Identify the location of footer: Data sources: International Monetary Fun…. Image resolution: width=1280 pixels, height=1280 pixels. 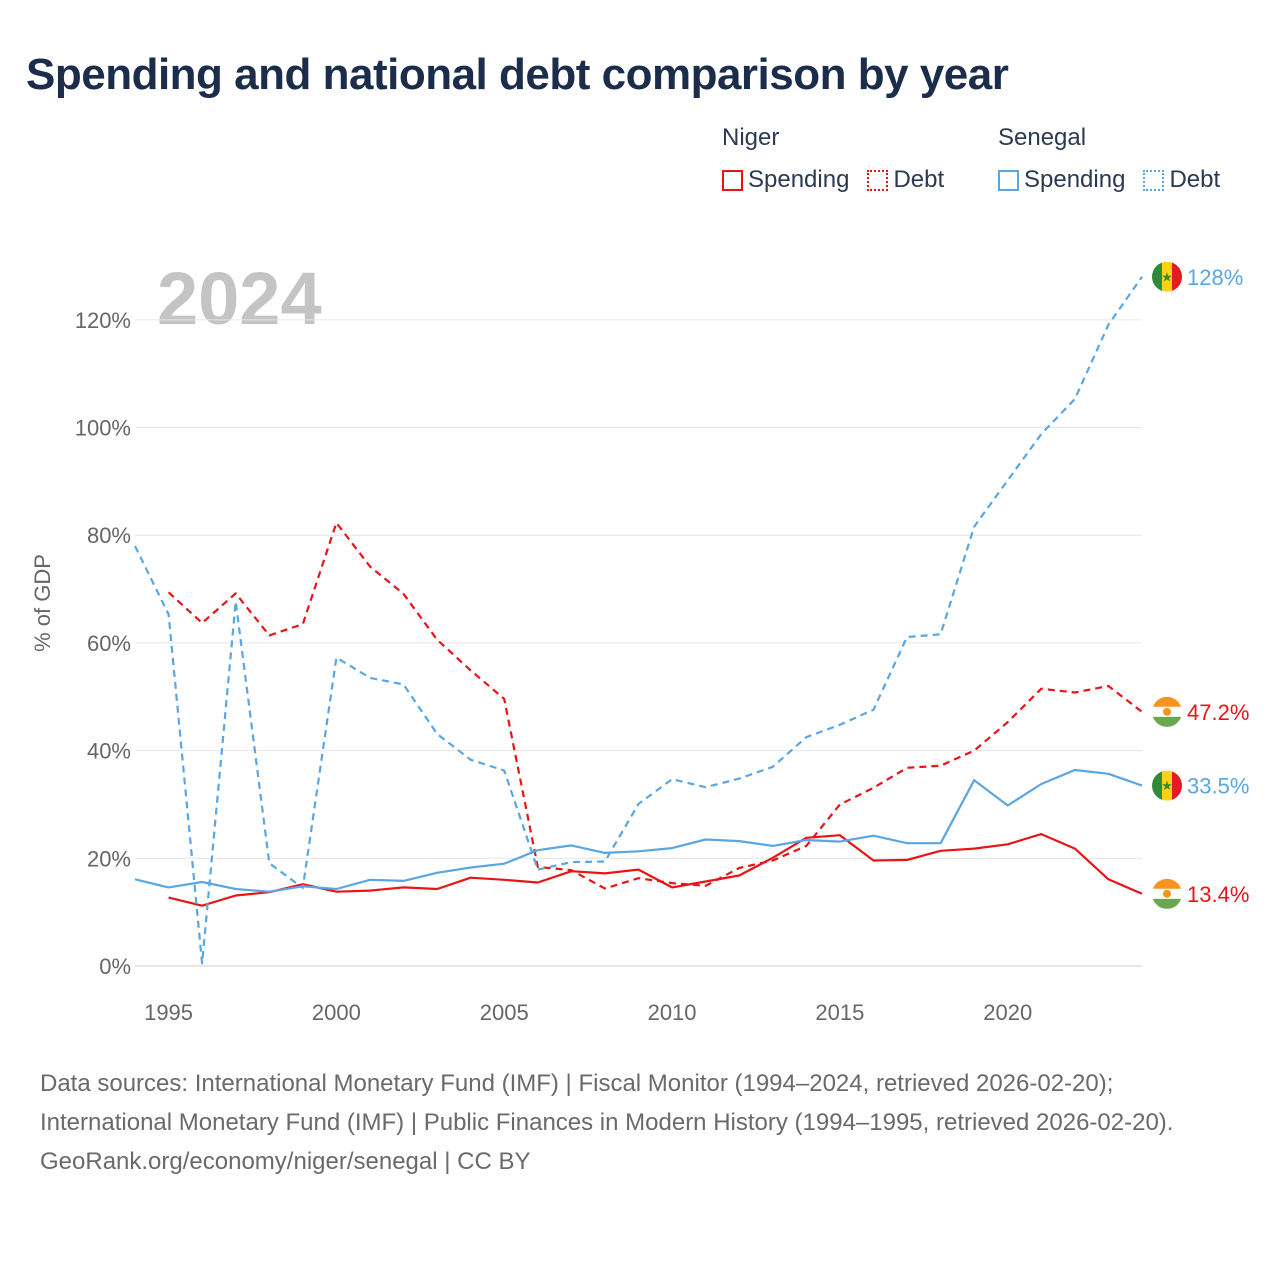
(645, 1122).